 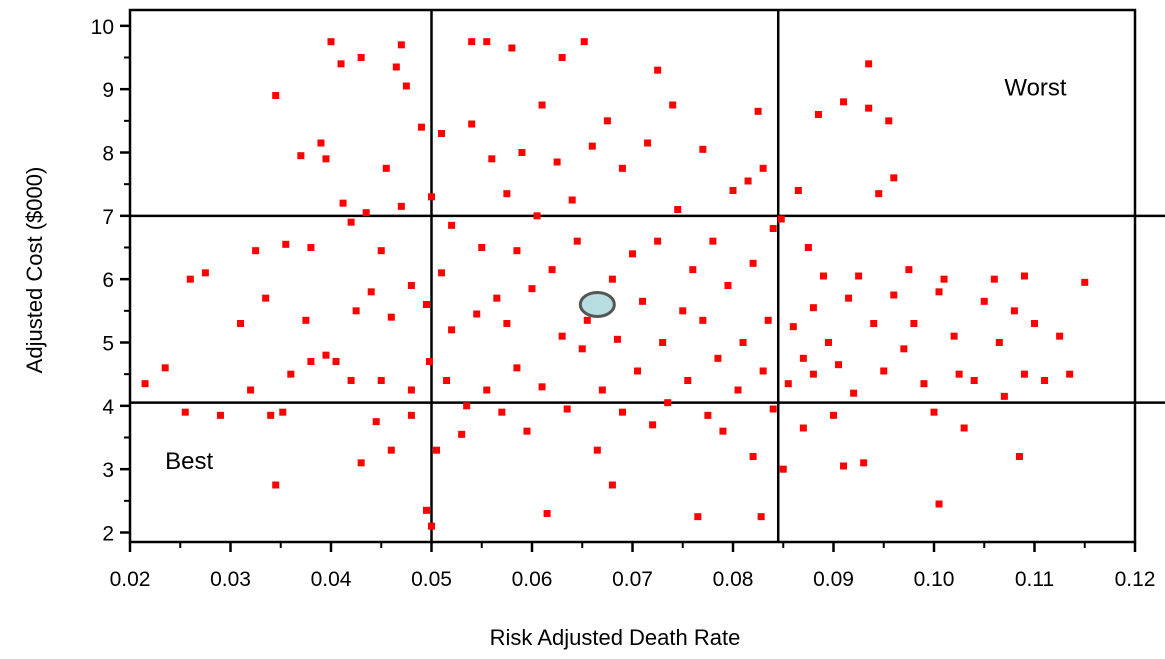 I want to click on y-tick-label: 10, so click(x=102, y=27).